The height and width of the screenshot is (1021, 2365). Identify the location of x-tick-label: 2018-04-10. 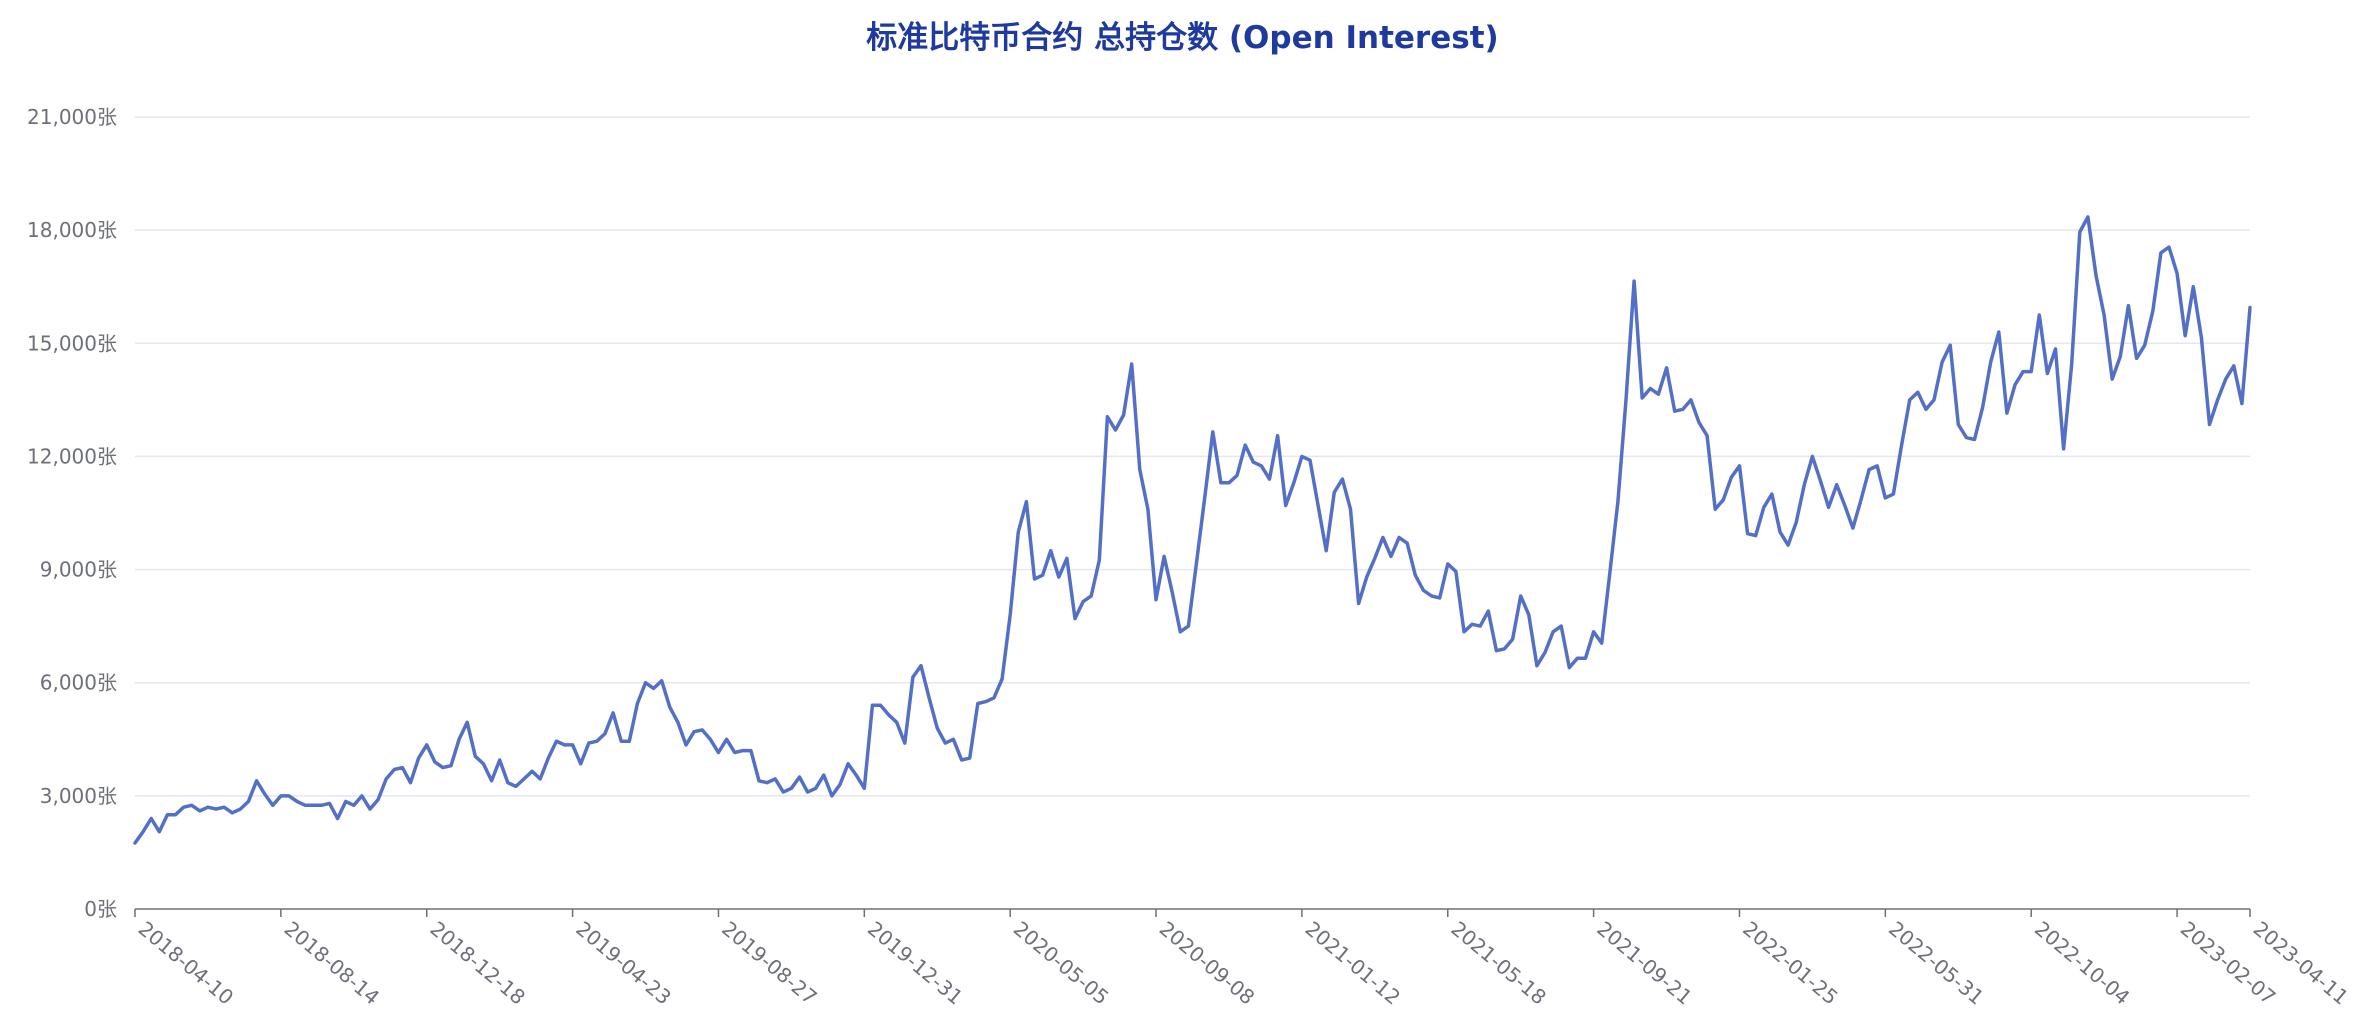
(186, 962).